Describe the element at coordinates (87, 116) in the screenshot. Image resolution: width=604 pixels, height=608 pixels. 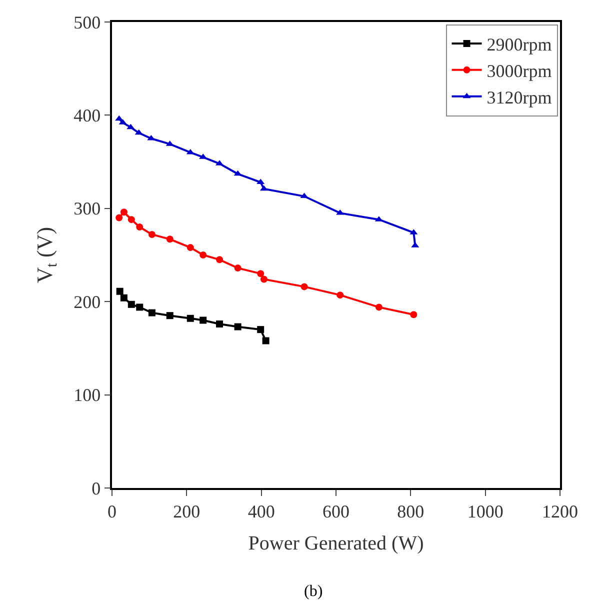
I see `y-tick-label: 400` at that location.